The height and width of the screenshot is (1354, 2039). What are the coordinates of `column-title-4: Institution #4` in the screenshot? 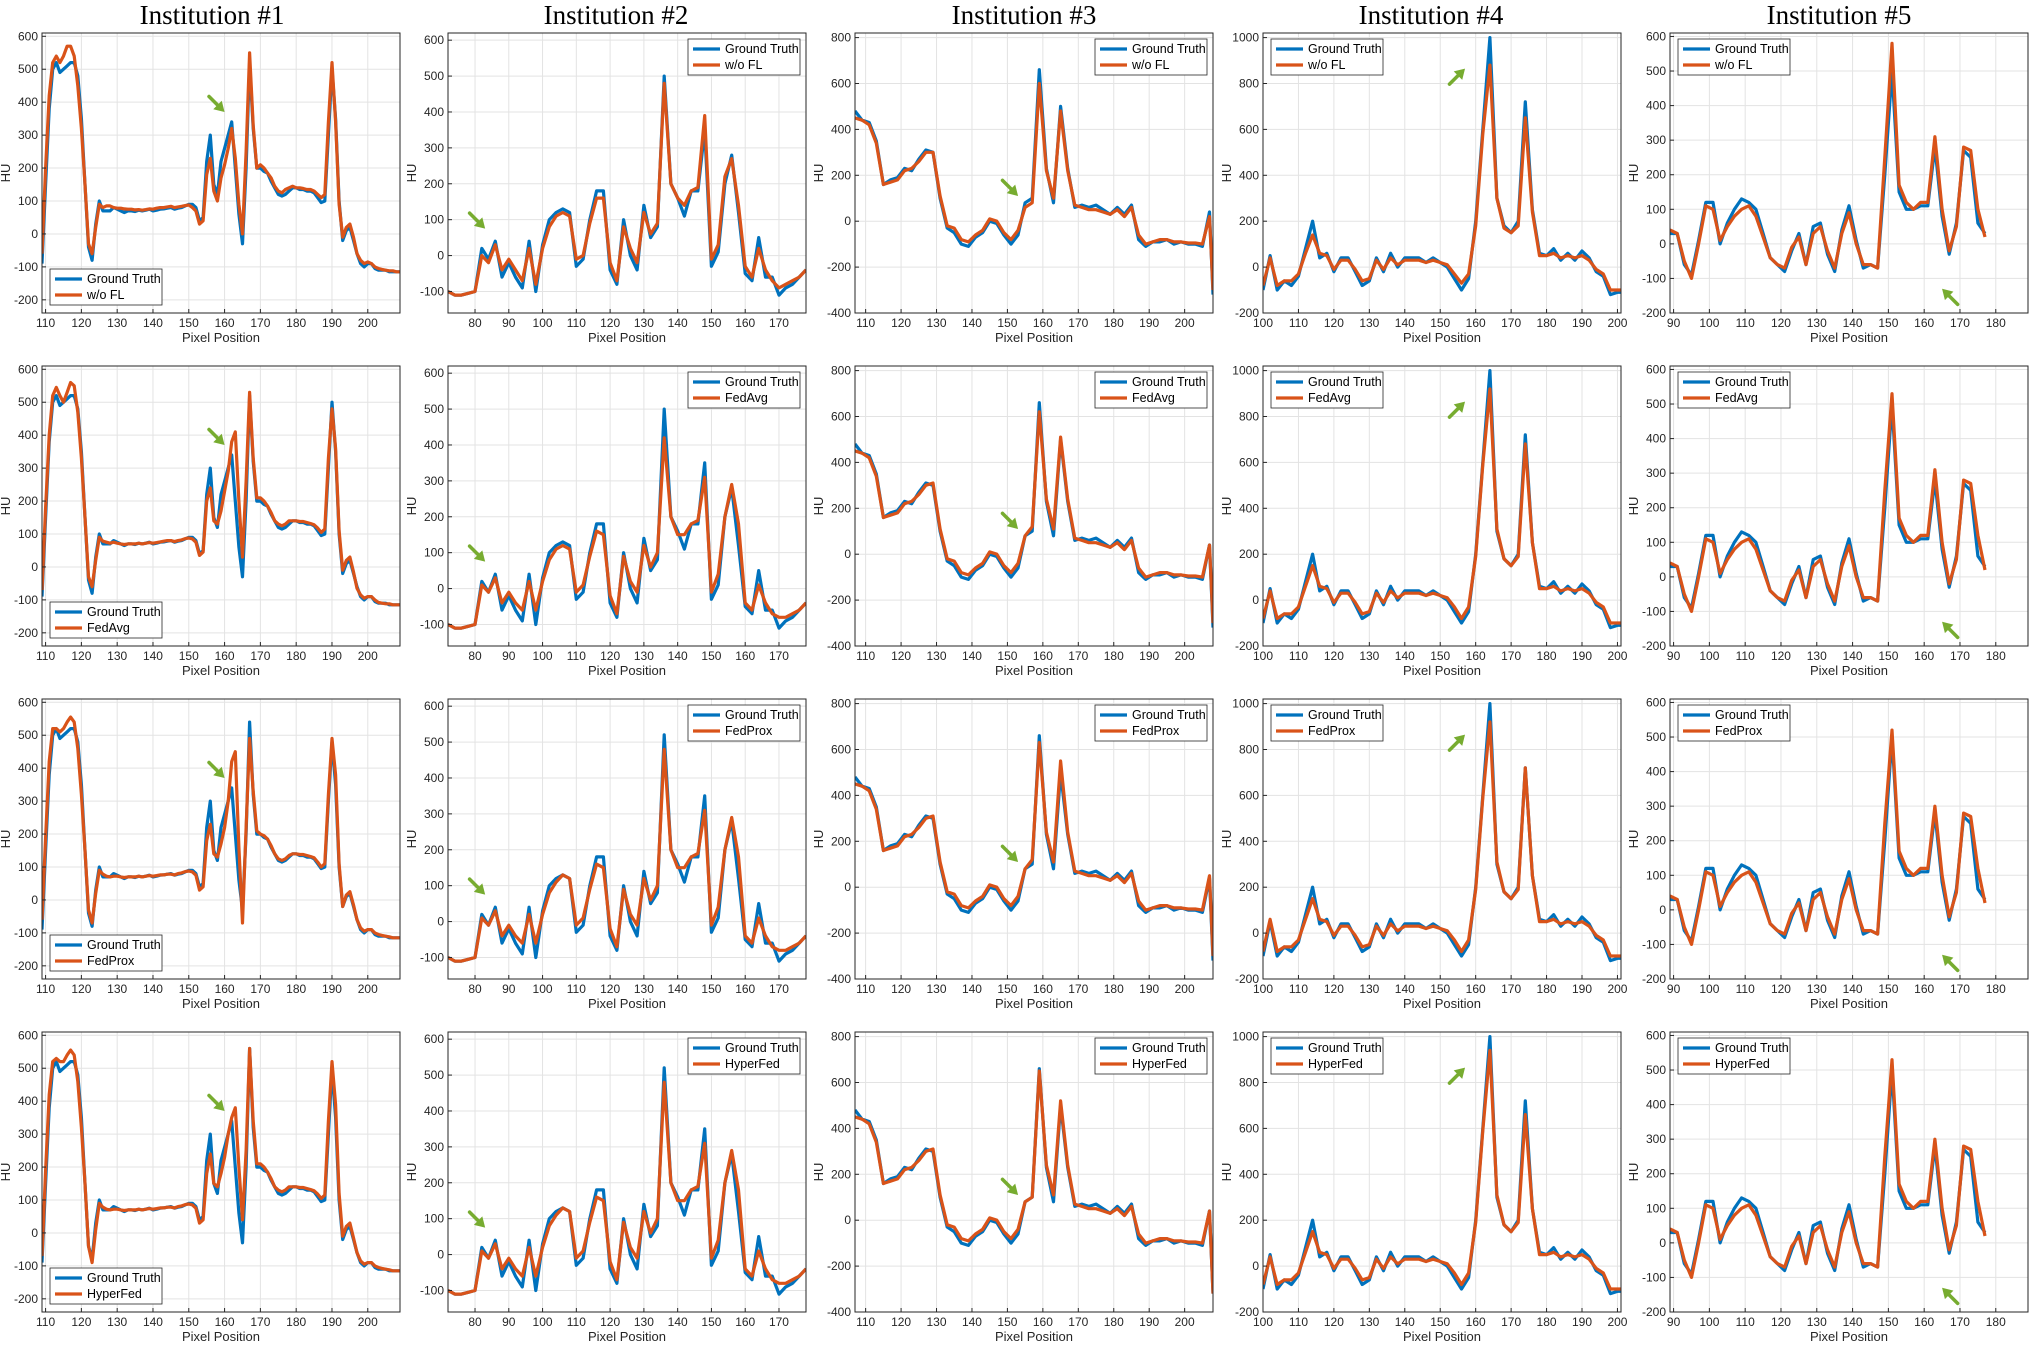 It's located at (1431, 15).